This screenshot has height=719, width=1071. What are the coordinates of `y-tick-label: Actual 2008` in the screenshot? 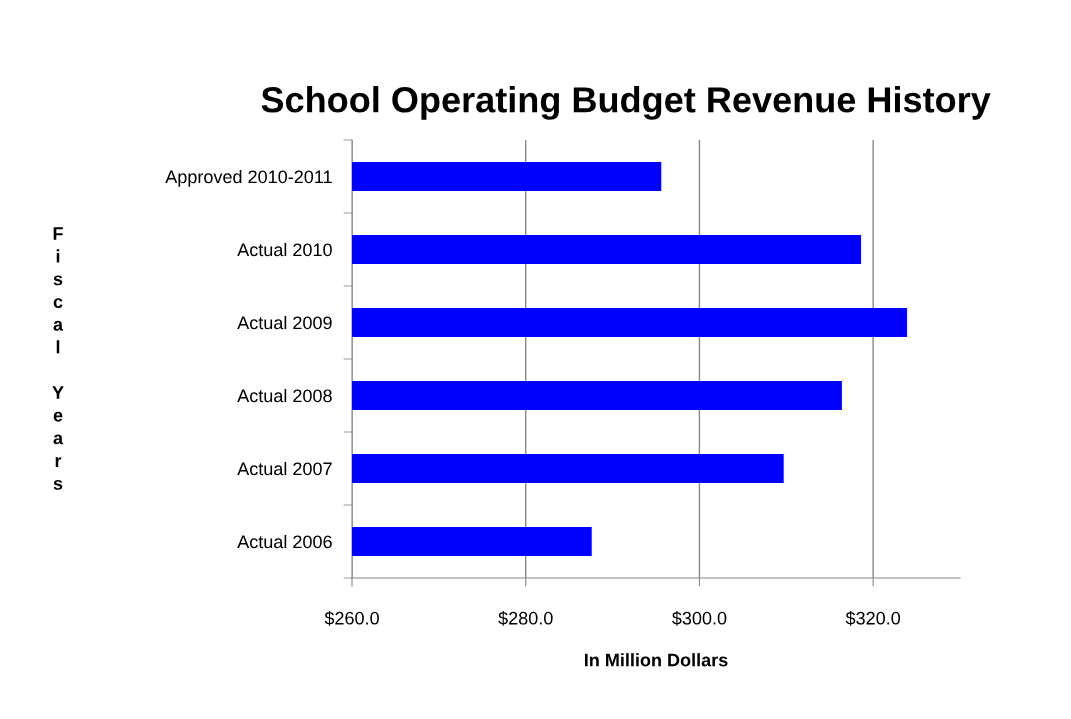 It's located at (284, 395).